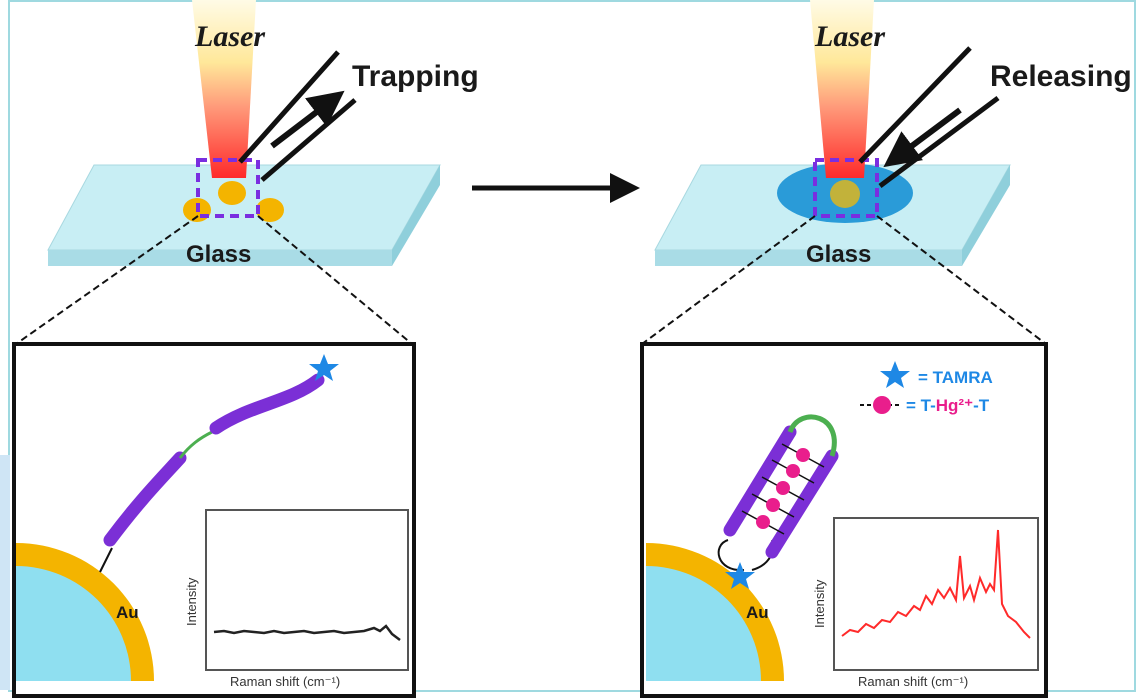 This screenshot has width=1140, height=700. What do you see at coordinates (845, 194) in the screenshot?
I see `au-particle-released` at bounding box center [845, 194].